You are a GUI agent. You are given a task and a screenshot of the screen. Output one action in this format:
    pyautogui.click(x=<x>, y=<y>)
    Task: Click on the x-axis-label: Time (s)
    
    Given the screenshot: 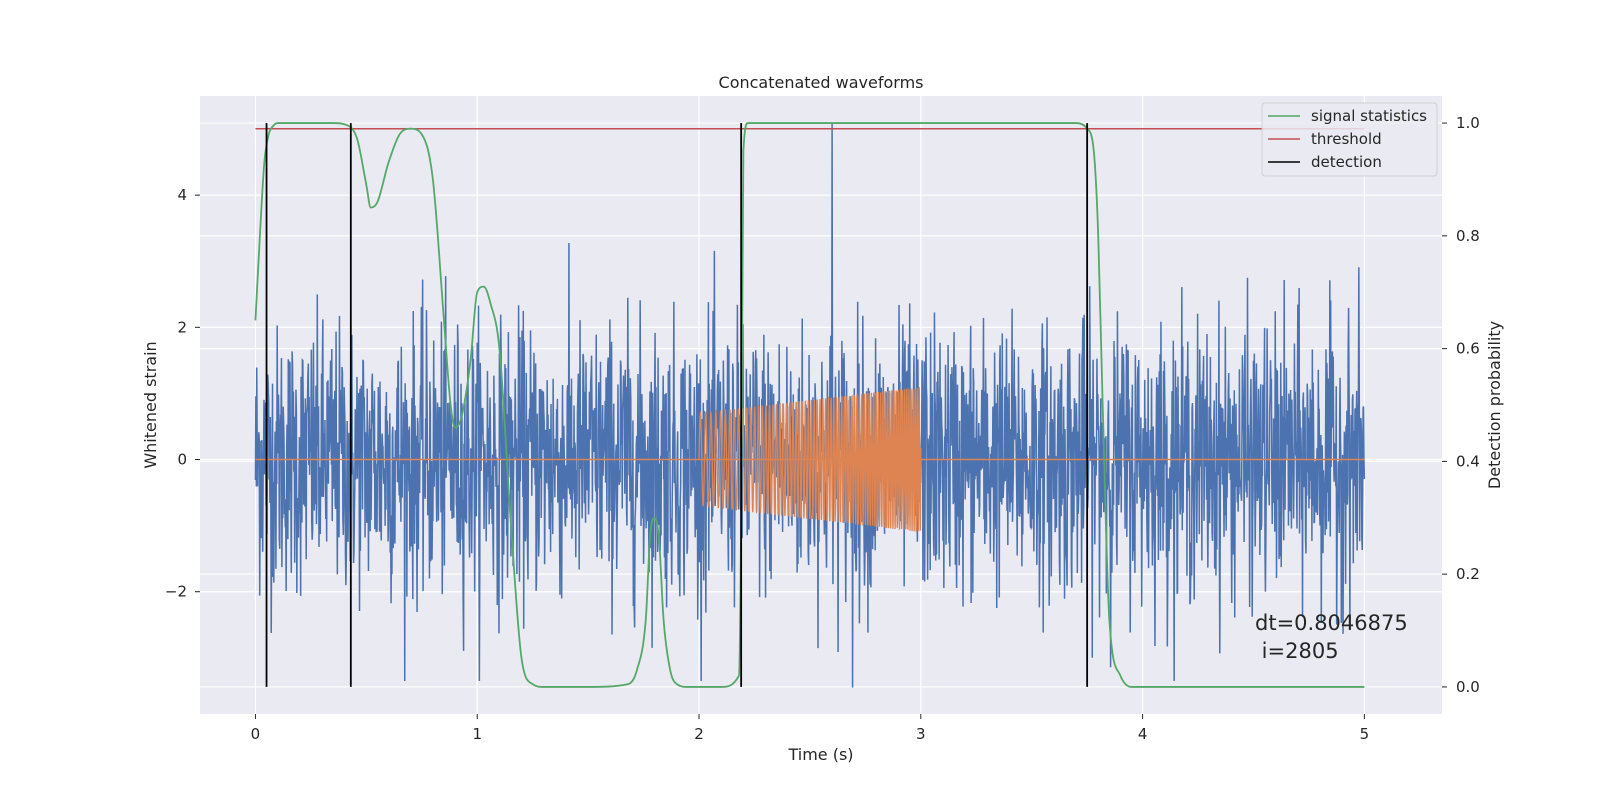 What is the action you would take?
    pyautogui.click(x=820, y=754)
    